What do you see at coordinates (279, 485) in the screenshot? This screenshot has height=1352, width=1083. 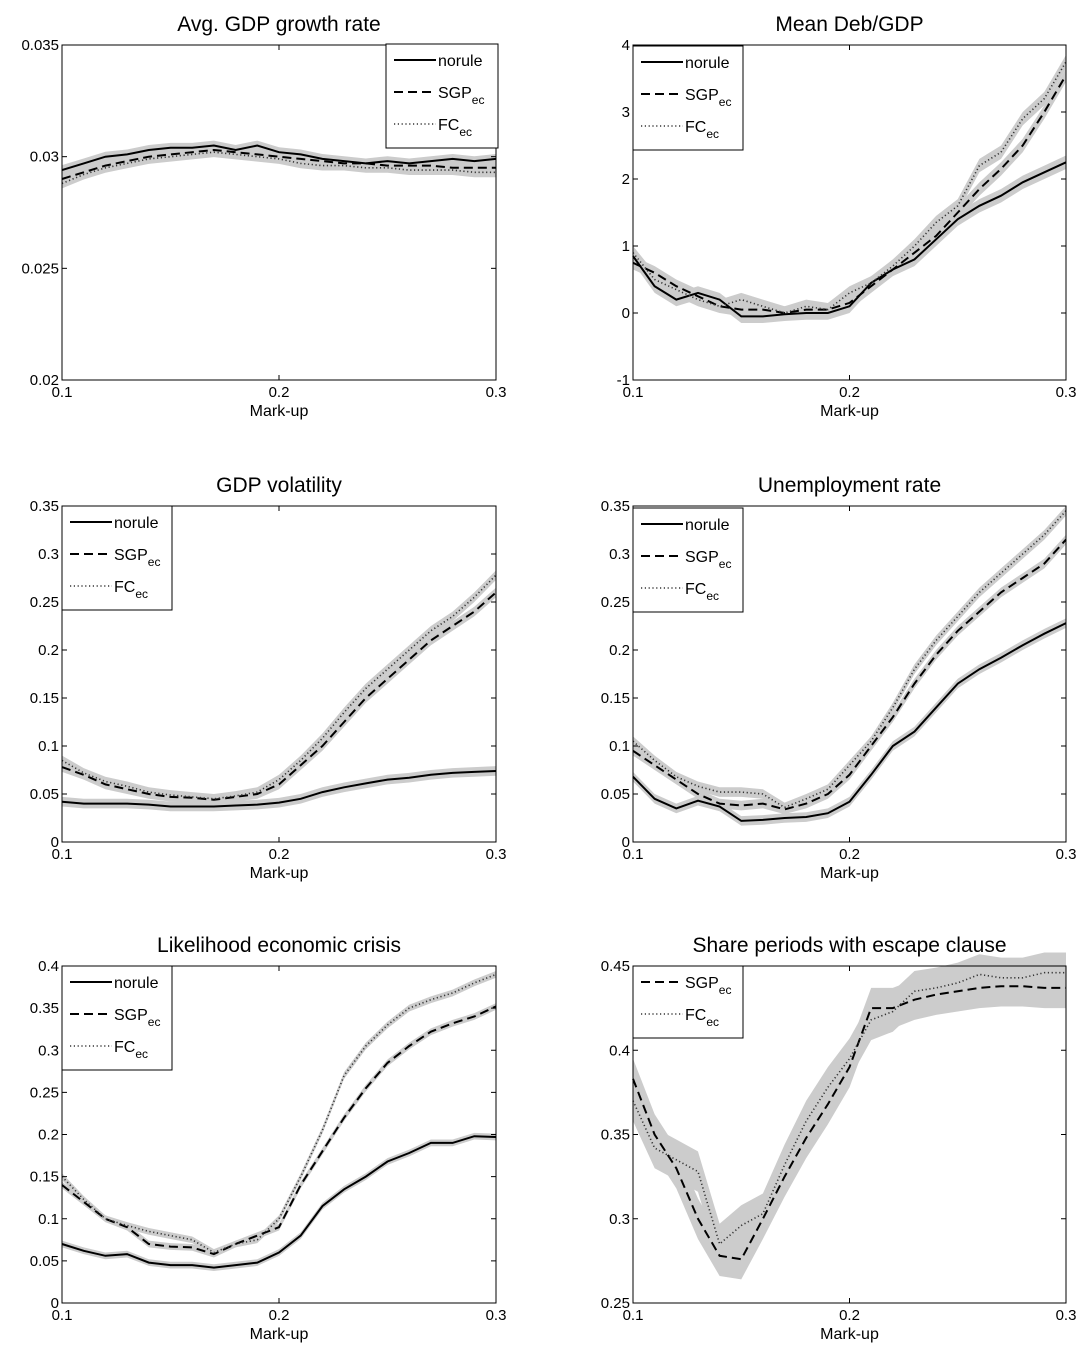 I see `chart-title: GDP volatility` at bounding box center [279, 485].